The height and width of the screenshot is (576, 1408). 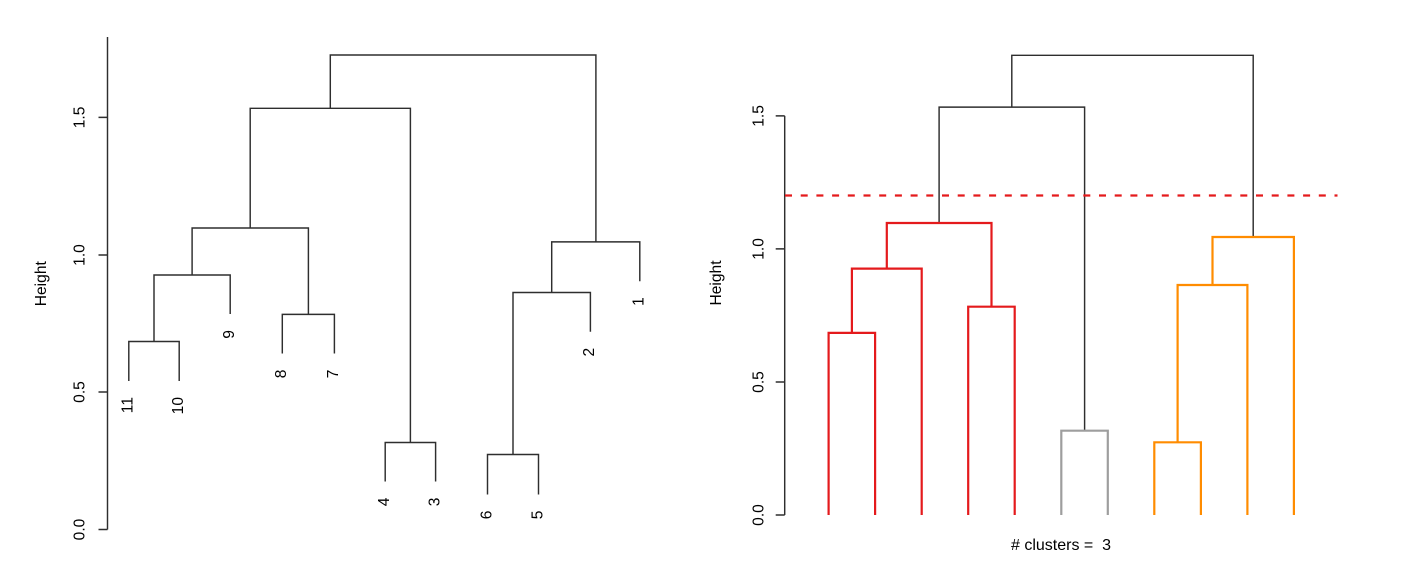 What do you see at coordinates (384, 501) in the screenshot?
I see `svg-text: 4` at bounding box center [384, 501].